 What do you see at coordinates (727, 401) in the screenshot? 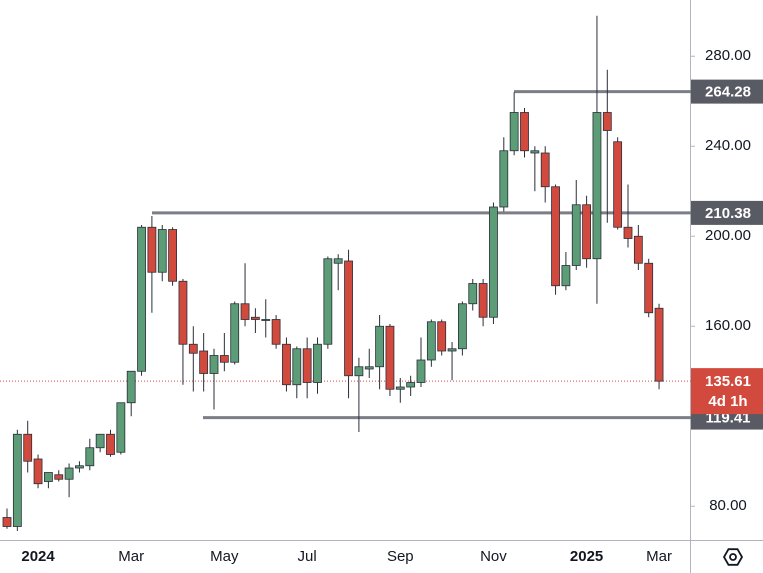
I see `countdown-label: 4d 1h` at bounding box center [727, 401].